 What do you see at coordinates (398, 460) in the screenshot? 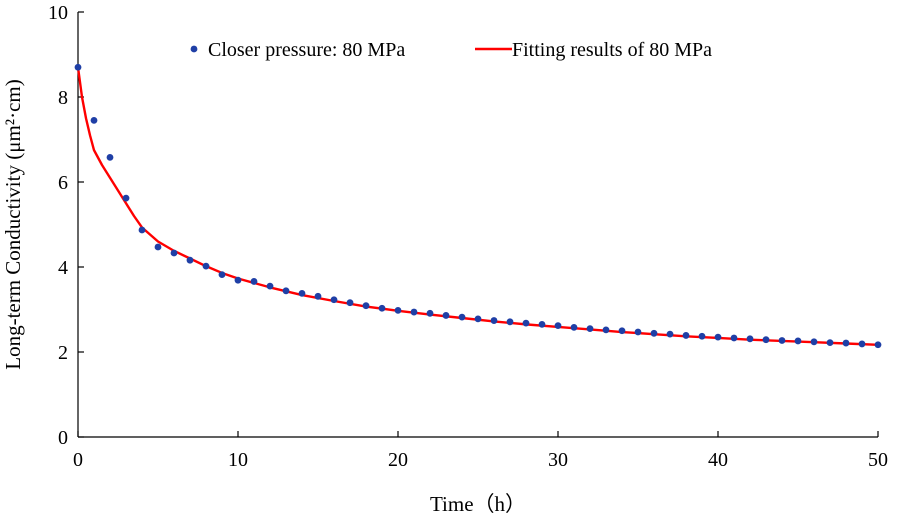
I see `x-tick-label: 20` at bounding box center [398, 460].